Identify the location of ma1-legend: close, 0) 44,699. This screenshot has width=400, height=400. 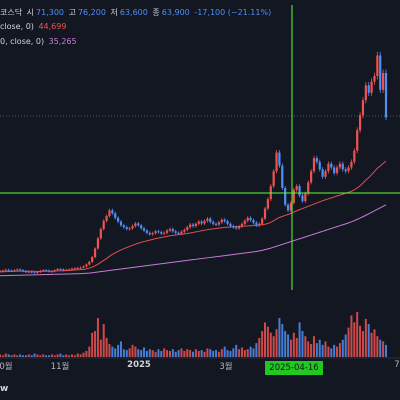
(34, 26).